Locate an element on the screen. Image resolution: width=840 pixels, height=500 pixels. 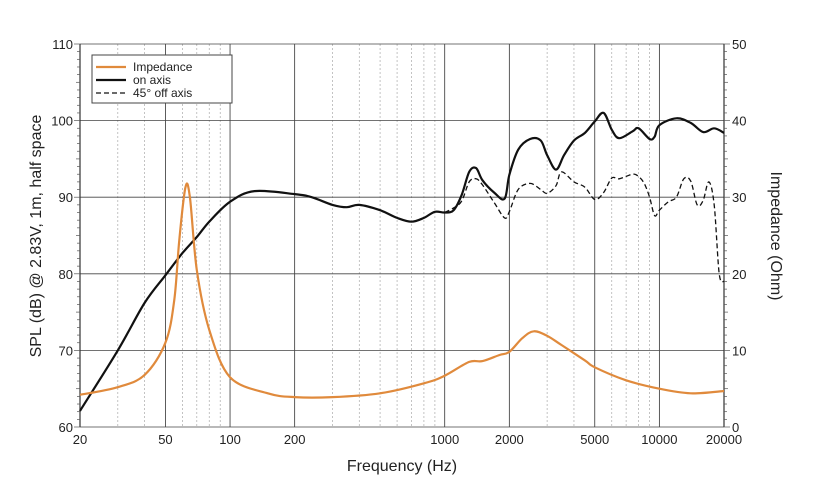
x-tick-label: 50 is located at coordinates (165, 439).